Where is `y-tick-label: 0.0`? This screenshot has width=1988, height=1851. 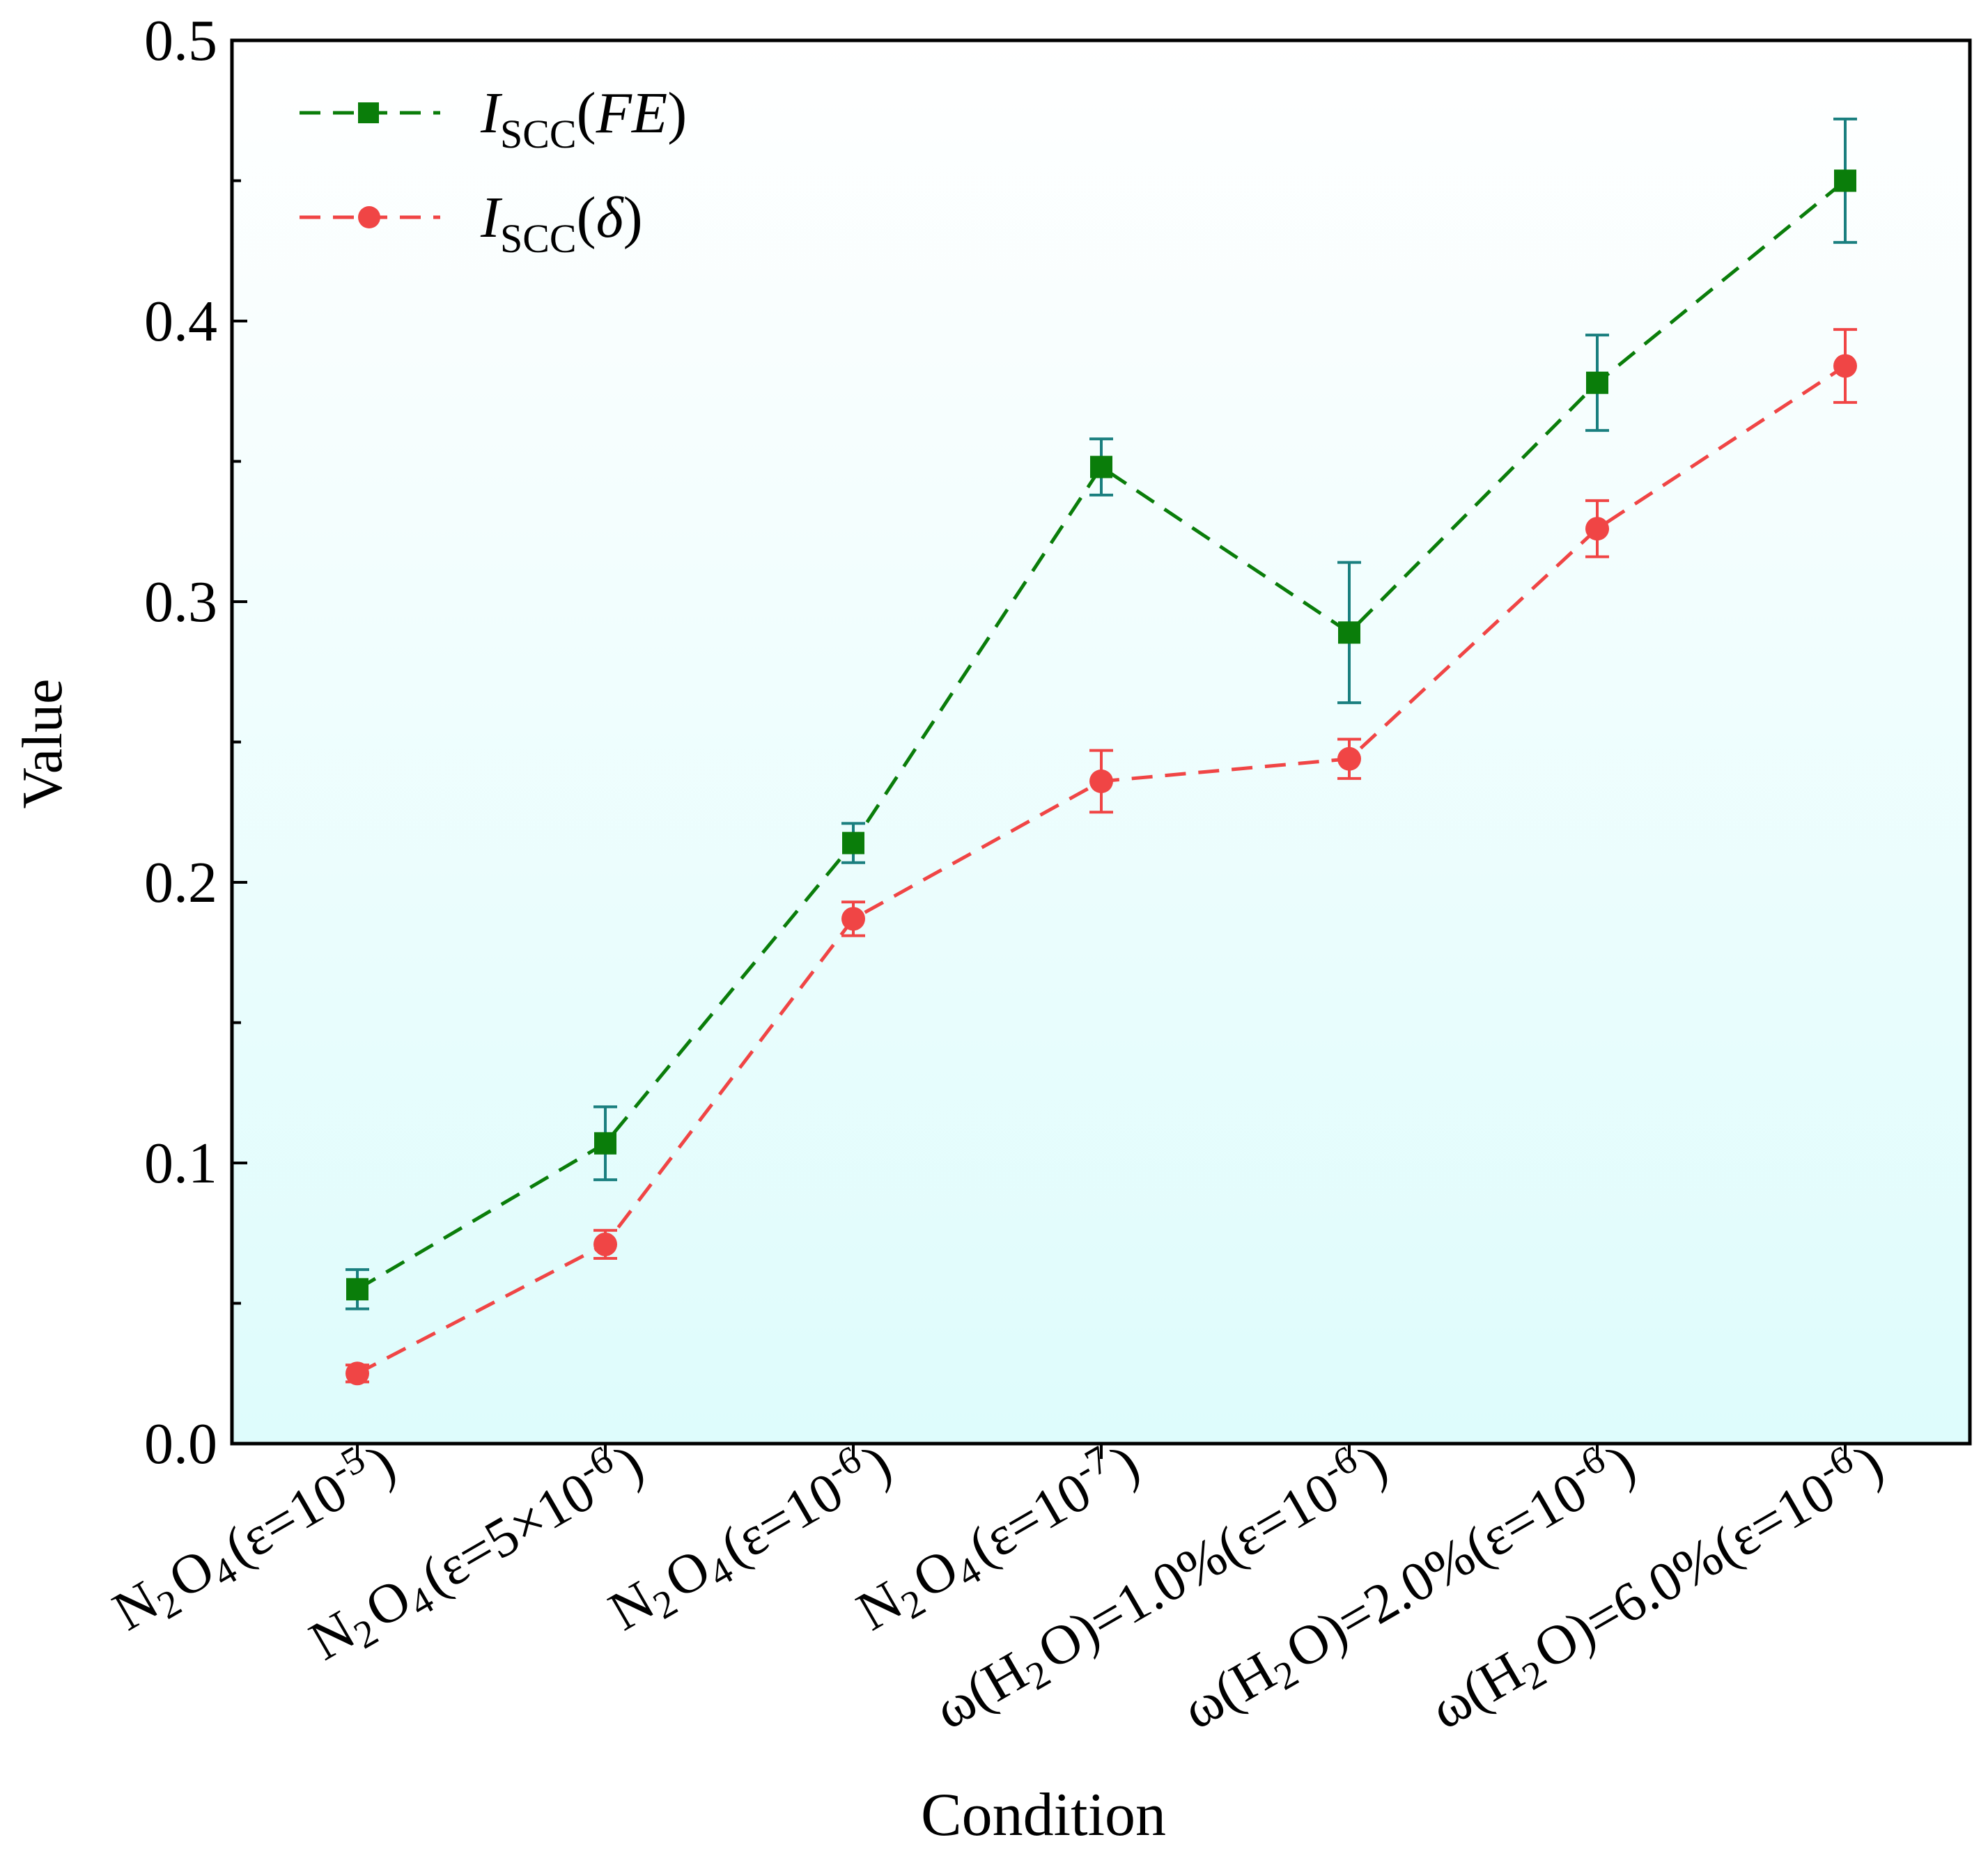 y-tick-label: 0.0 is located at coordinates (180, 1444).